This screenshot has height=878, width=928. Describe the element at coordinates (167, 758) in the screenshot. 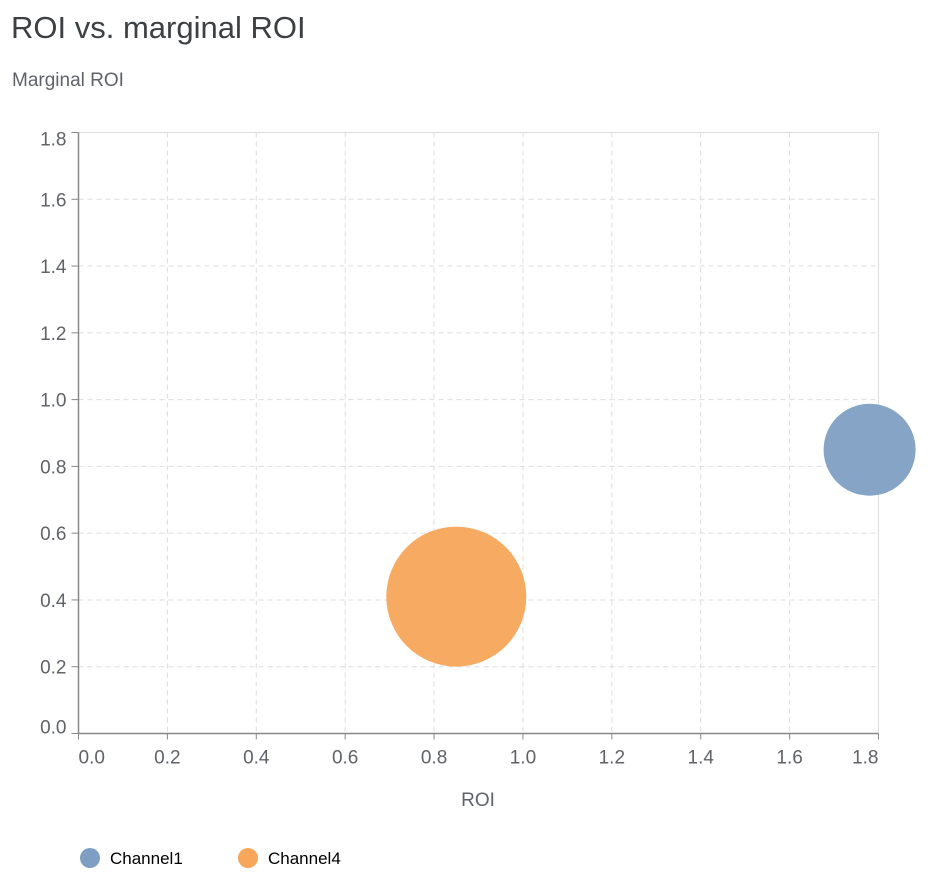

I see `x-tick-label: 0.2` at that location.